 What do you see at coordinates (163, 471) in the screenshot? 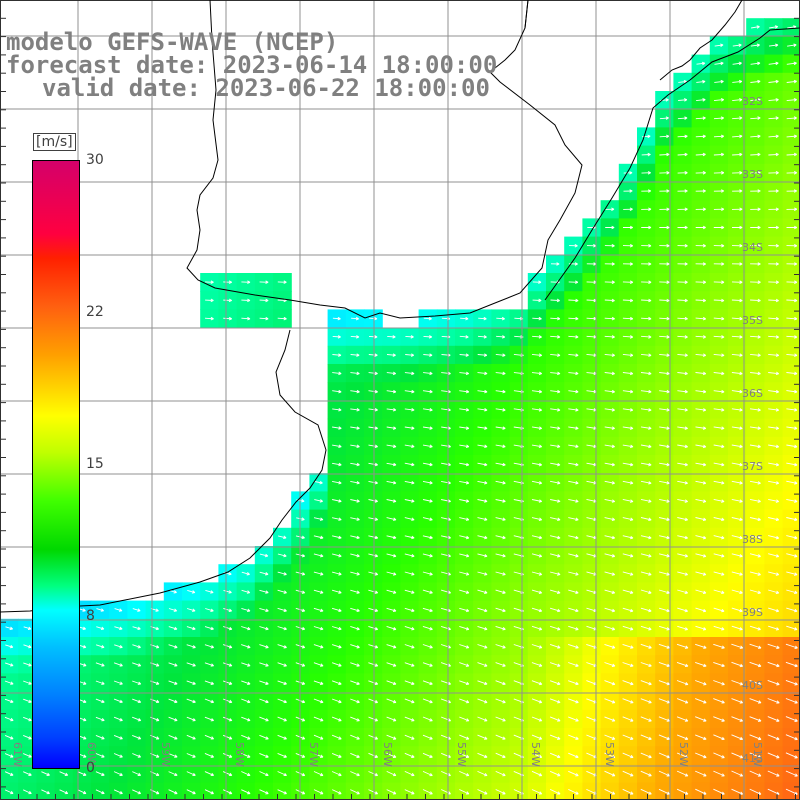
I see `coastline-lower` at bounding box center [163, 471].